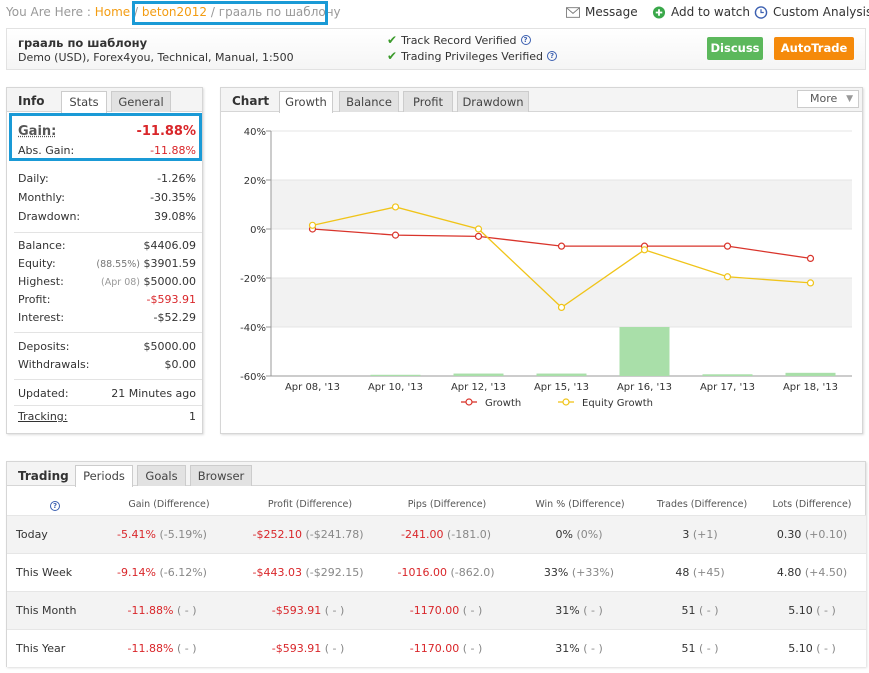  I want to click on tab-browser: Browser, so click(221, 475).